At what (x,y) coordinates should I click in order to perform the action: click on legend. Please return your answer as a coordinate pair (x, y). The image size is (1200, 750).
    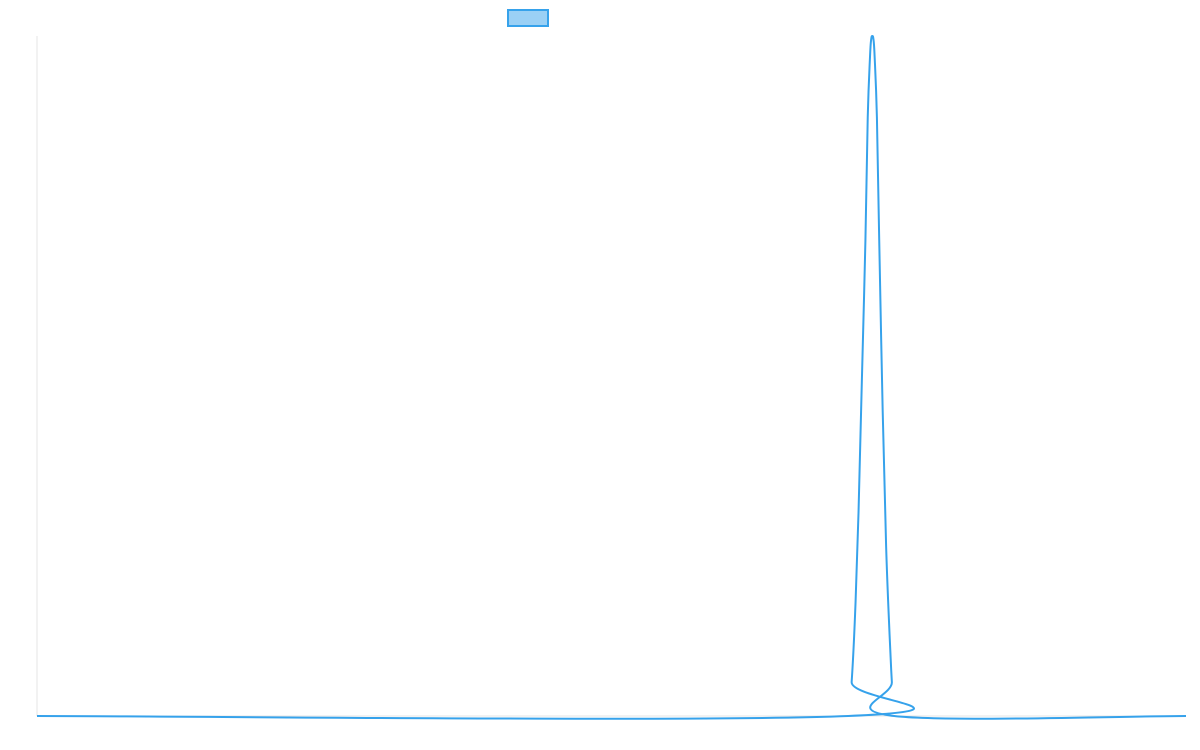
    Looking at the image, I should click on (528, 18).